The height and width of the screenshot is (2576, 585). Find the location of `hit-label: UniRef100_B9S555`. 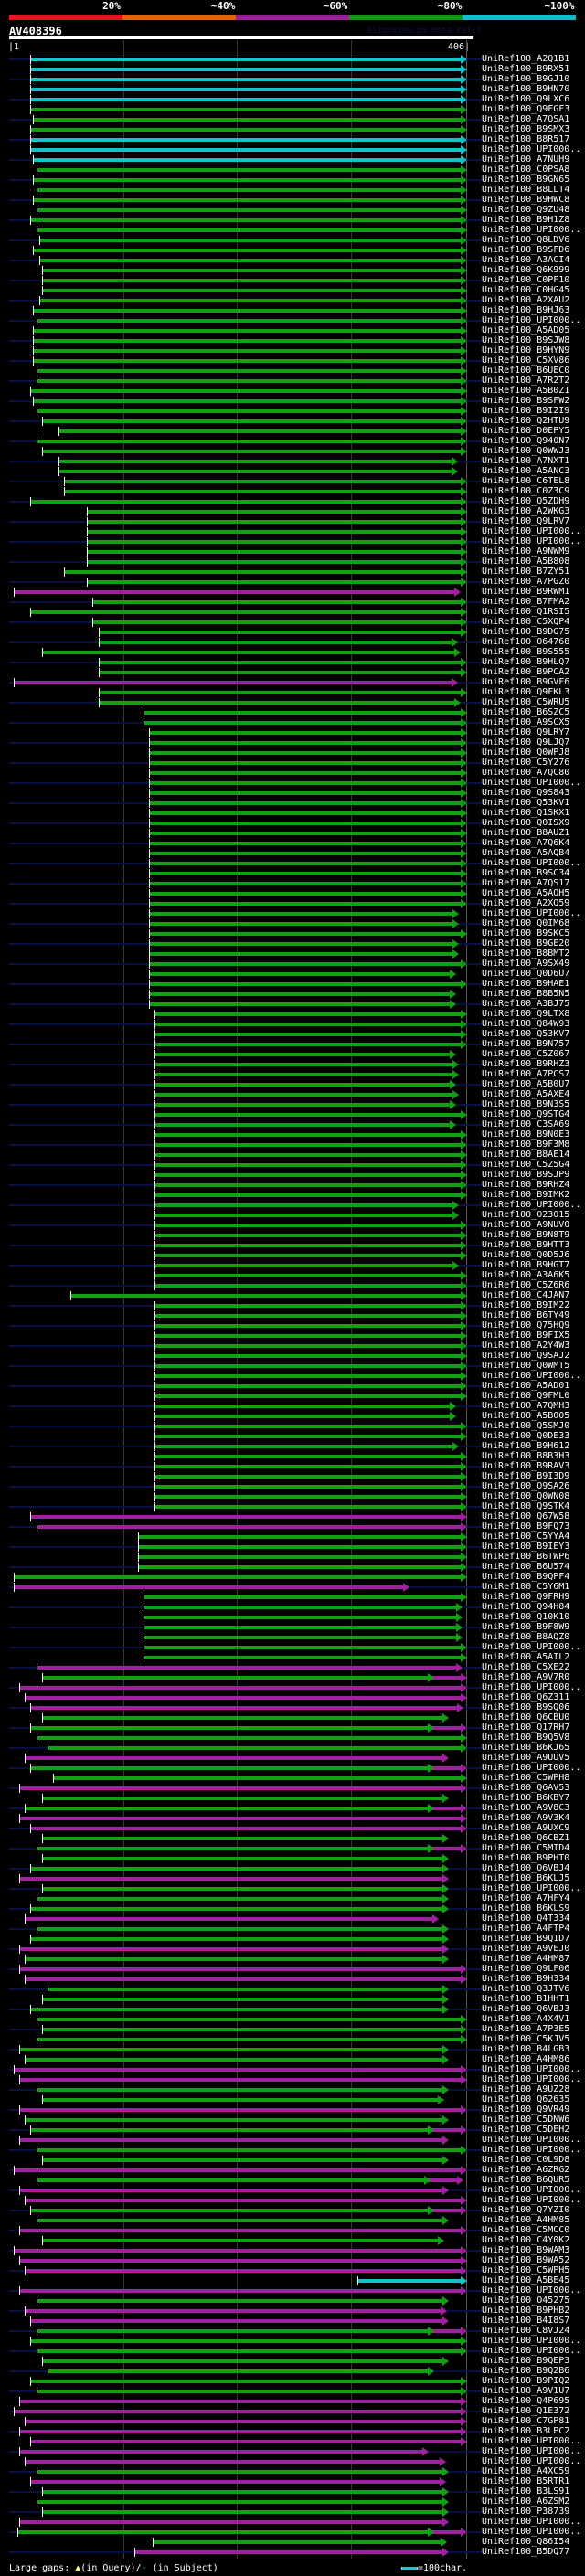

hit-label: UniRef100_B9S555 is located at coordinates (526, 652).